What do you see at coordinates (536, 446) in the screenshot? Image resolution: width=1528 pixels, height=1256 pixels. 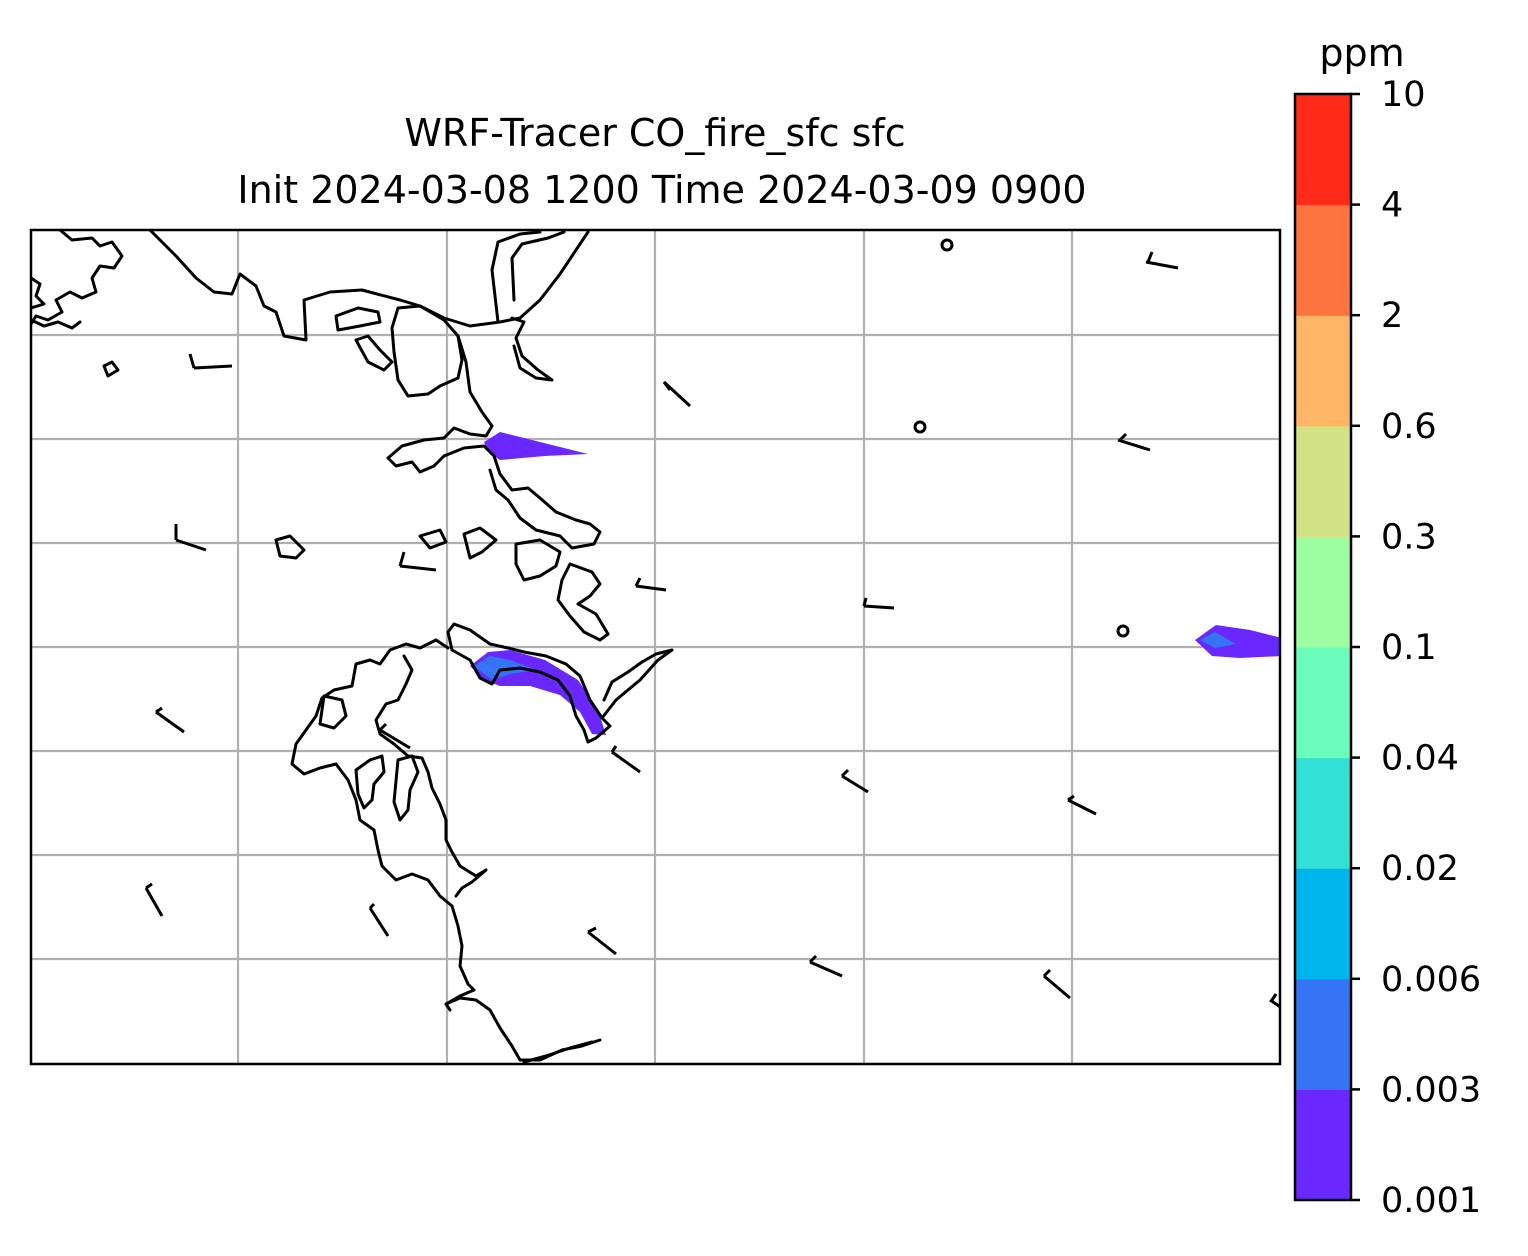 I see `plume-north` at bounding box center [536, 446].